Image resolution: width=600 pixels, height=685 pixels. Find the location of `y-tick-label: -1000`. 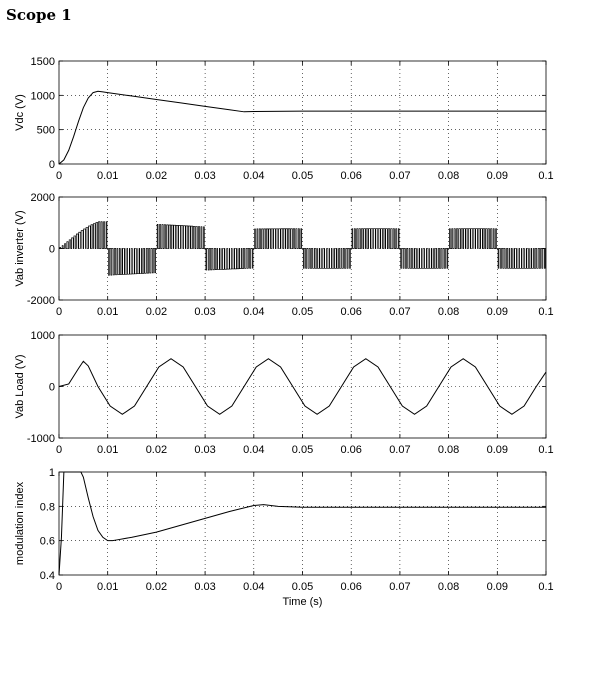

y-tick-label: -1000 is located at coordinates (41, 439).